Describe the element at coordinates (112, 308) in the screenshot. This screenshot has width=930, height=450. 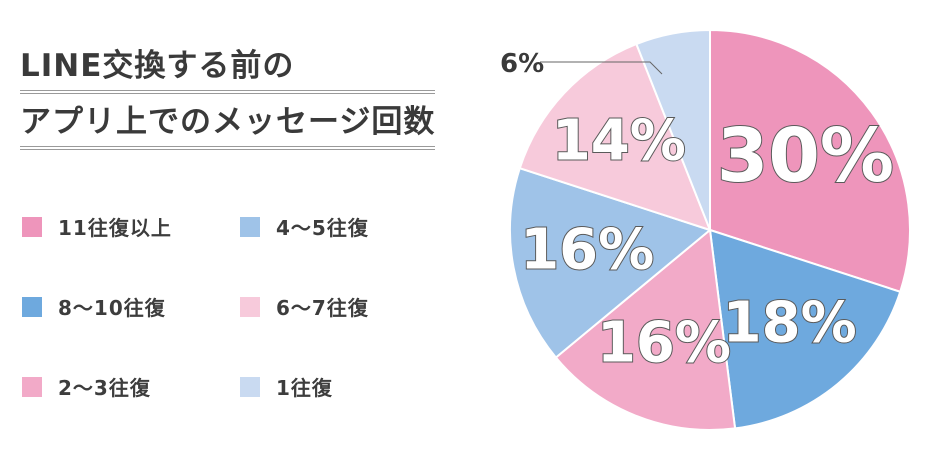
I see `legend-label: 8～10往復` at that location.